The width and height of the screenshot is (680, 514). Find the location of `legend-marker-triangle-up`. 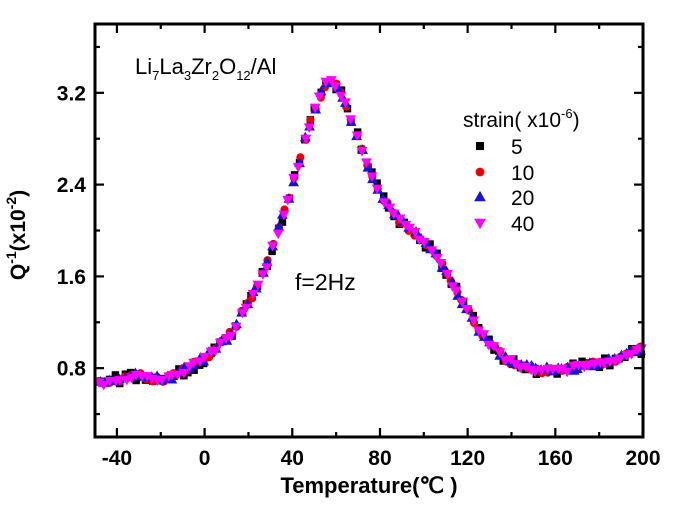

legend-marker-triangle-up is located at coordinates (480, 196).